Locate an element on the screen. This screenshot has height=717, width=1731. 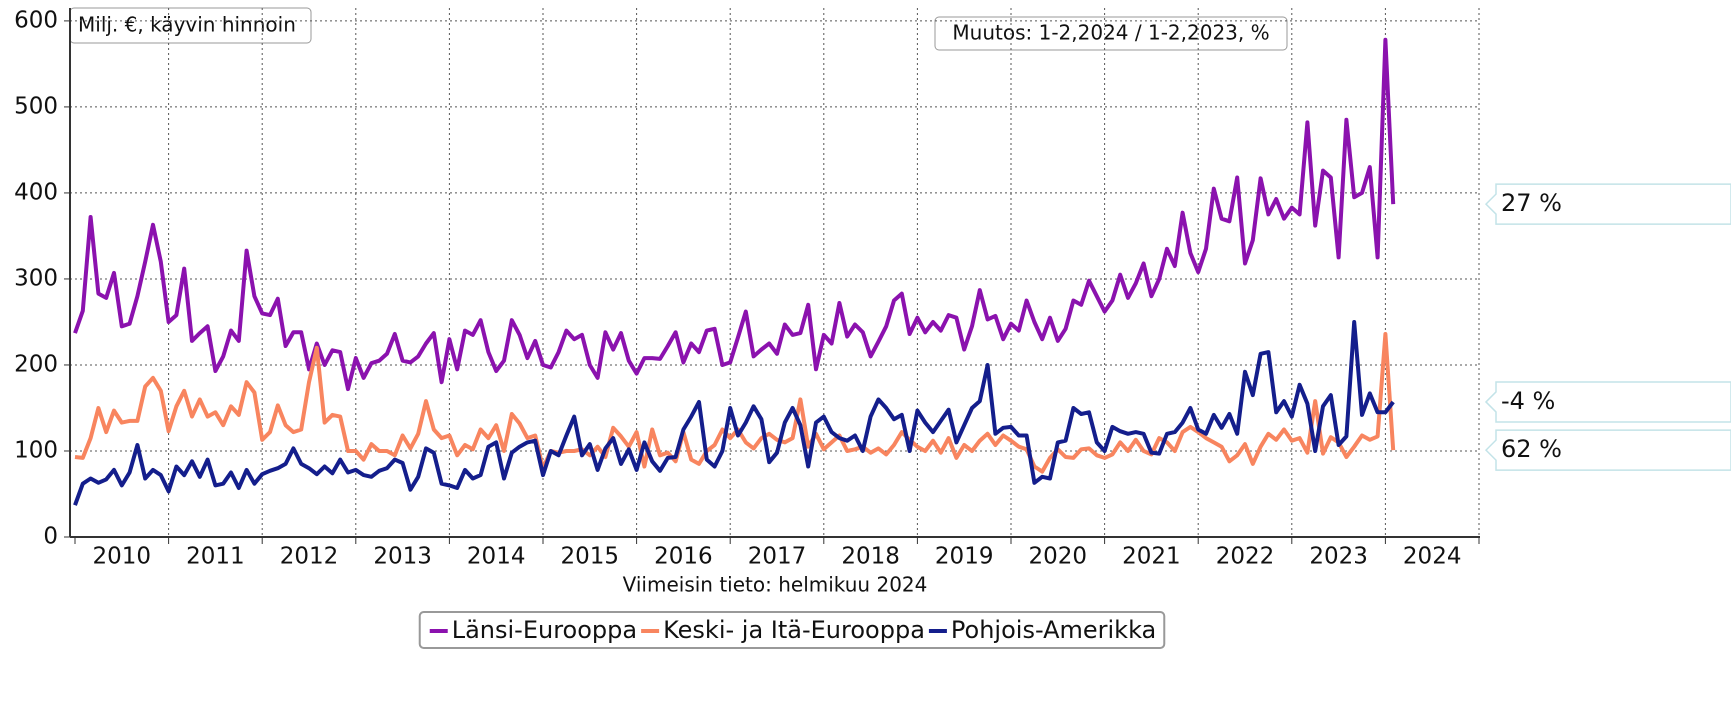
legend-label: Keski- ja Itä-Eurooppa is located at coordinates (794, 630).